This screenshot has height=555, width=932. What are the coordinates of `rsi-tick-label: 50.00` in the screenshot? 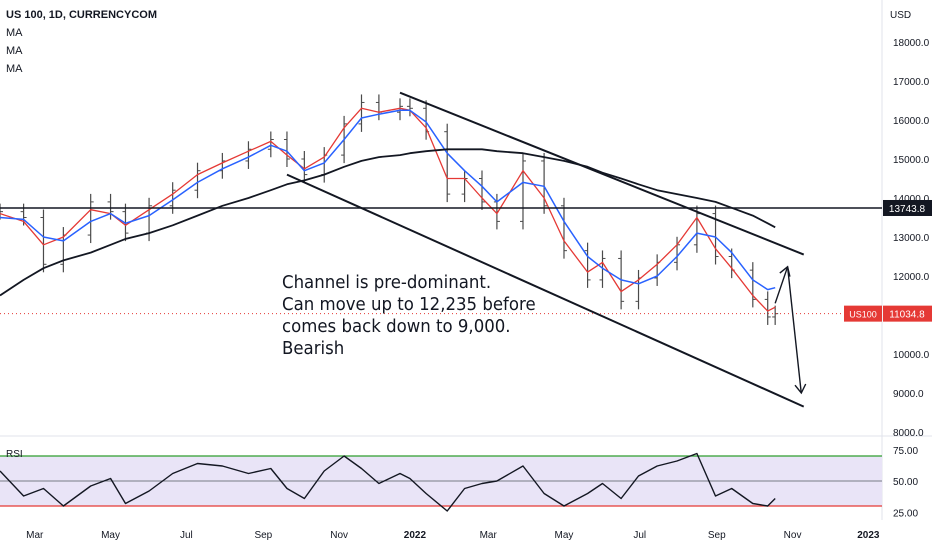 It's located at (905, 482).